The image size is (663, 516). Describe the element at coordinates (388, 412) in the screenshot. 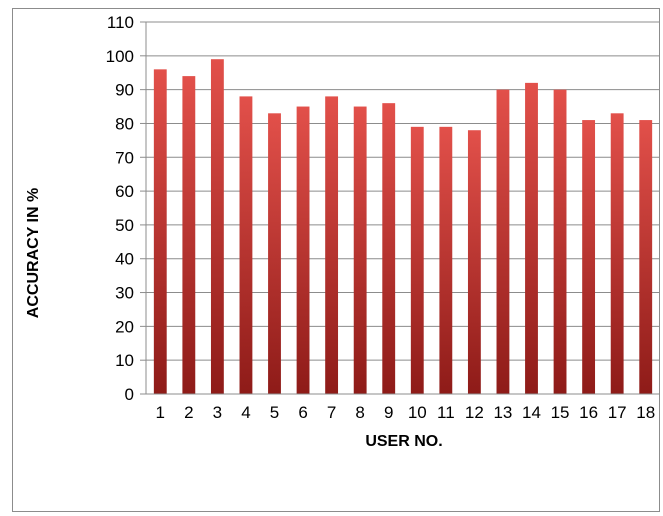

I see `x-tick-label: 9` at that location.